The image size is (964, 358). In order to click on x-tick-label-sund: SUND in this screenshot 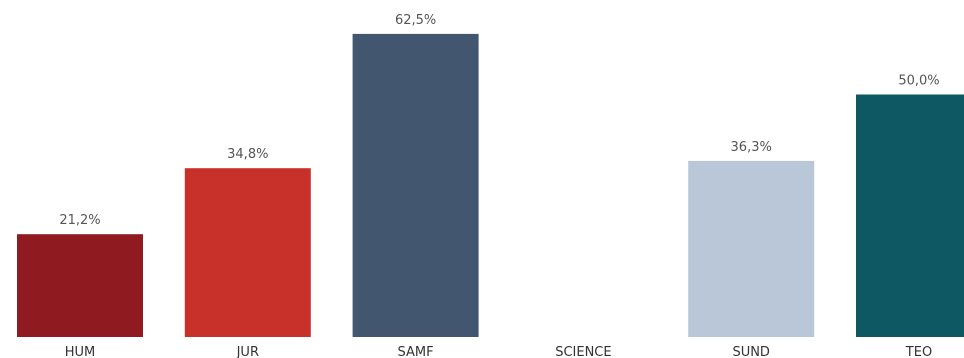, I will do `click(751, 351)`.